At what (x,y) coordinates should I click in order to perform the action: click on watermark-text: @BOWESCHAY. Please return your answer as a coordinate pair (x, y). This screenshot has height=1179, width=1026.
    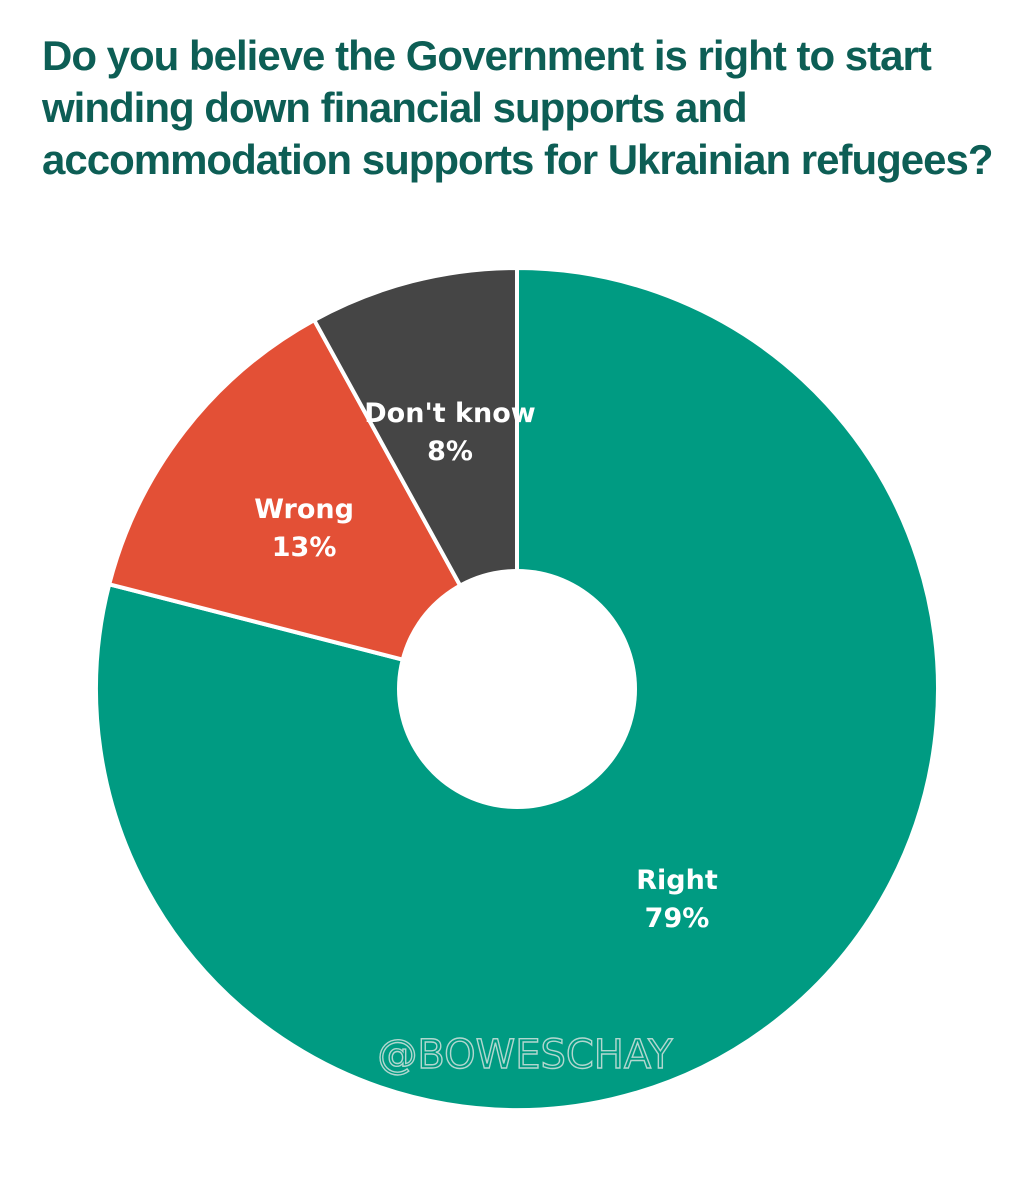
    Looking at the image, I should click on (525, 1055).